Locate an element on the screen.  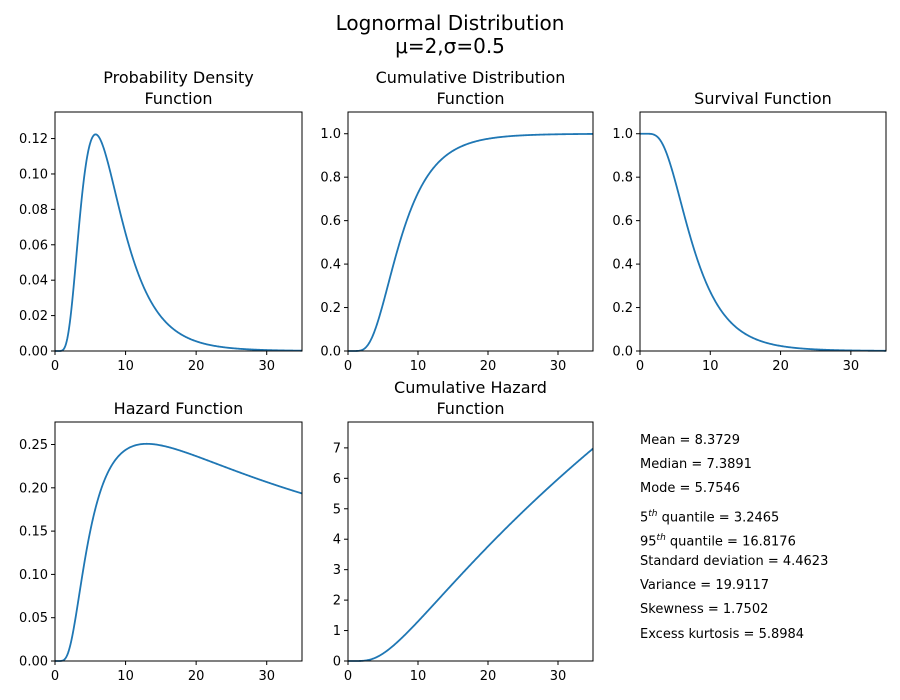
sf-series-line is located at coordinates (763, 242).